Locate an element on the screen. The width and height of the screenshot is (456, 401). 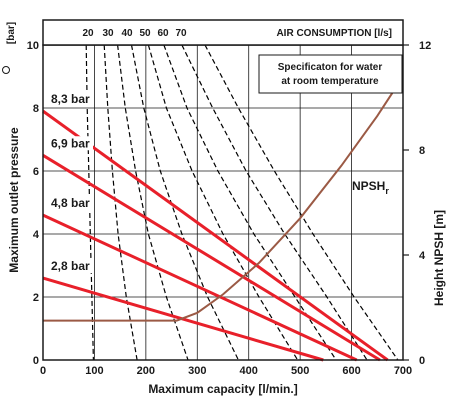
pressure-labels: 8,3 bar 6,9 bar 4,8 bar 2,8 bar is located at coordinates (71, 183).